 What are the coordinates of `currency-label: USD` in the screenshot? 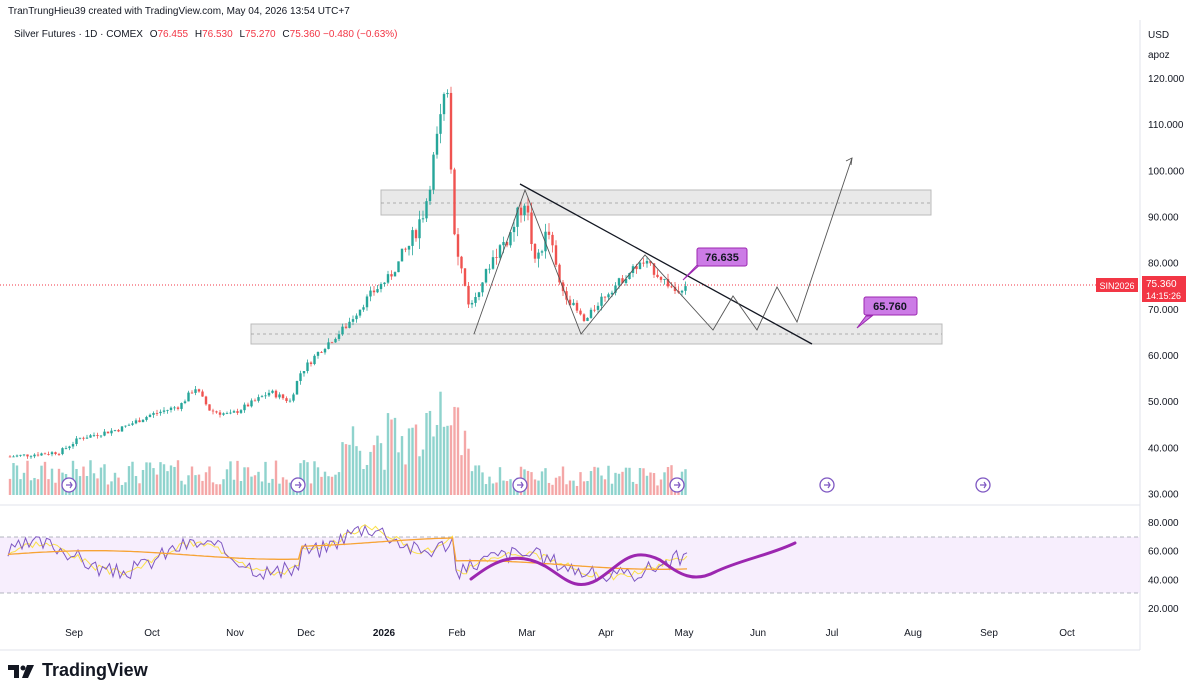 It's located at (1159, 35).